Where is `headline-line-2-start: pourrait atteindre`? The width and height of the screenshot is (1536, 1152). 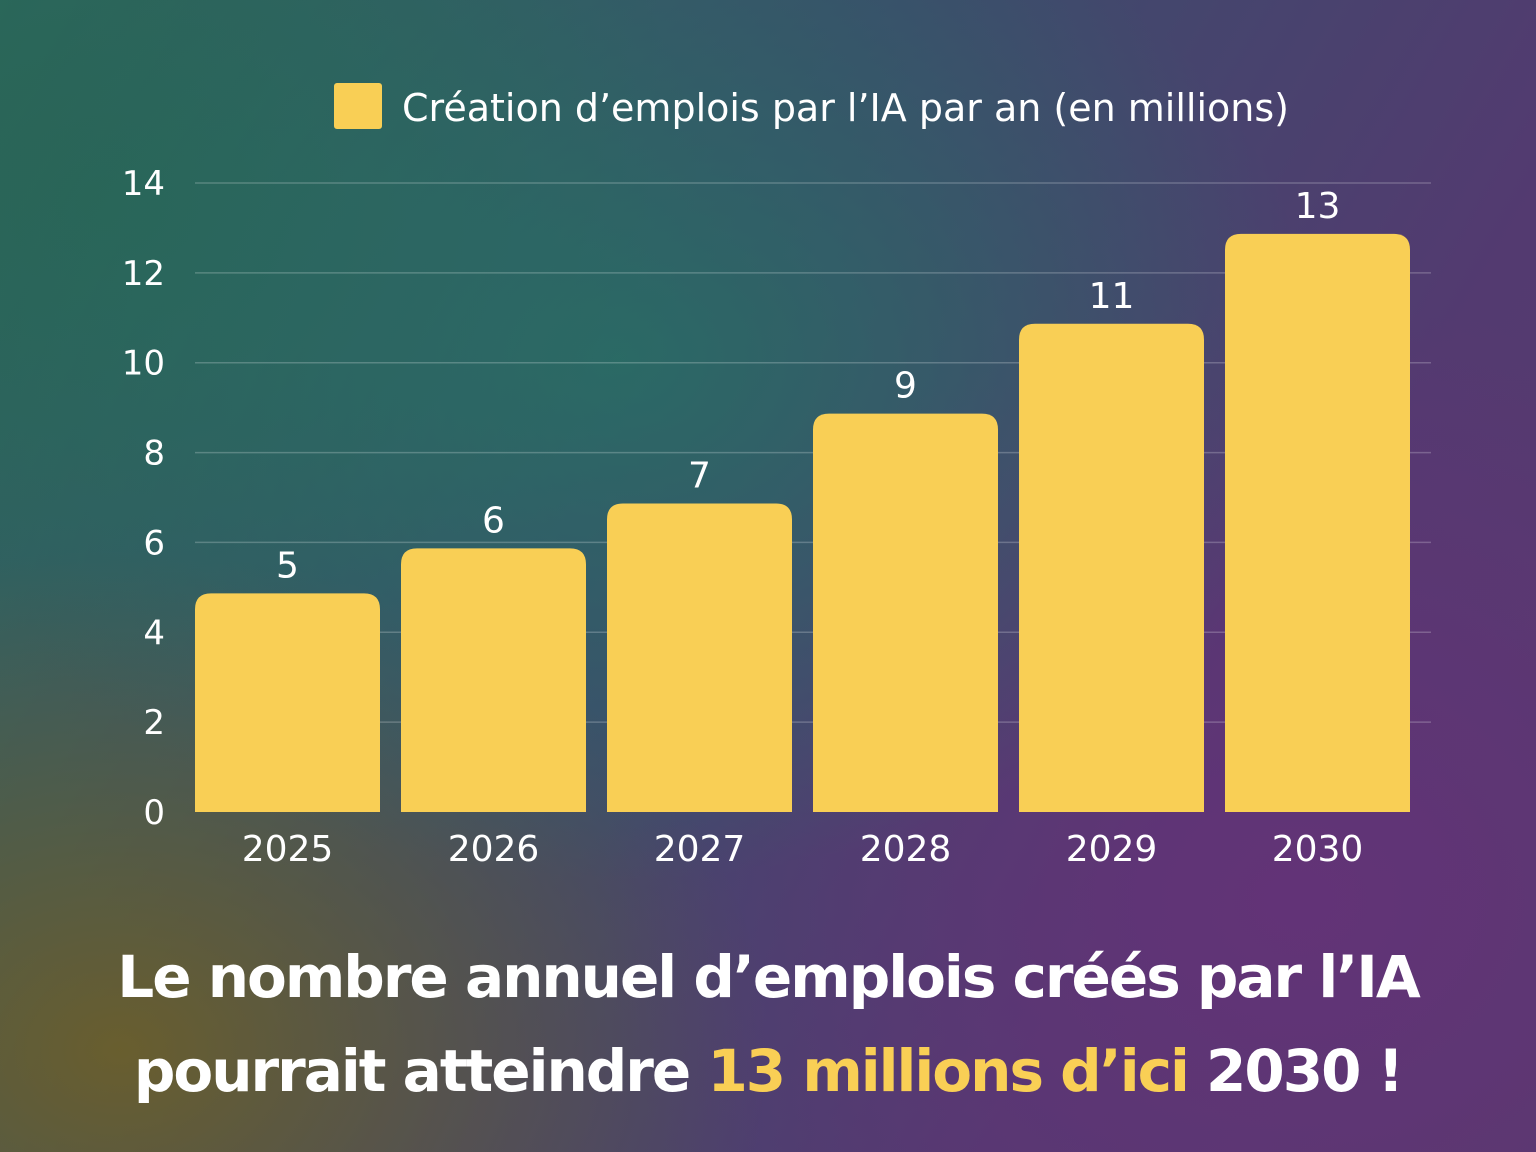
headline-line-2-start: pourrait atteindre is located at coordinates (420, 1071).